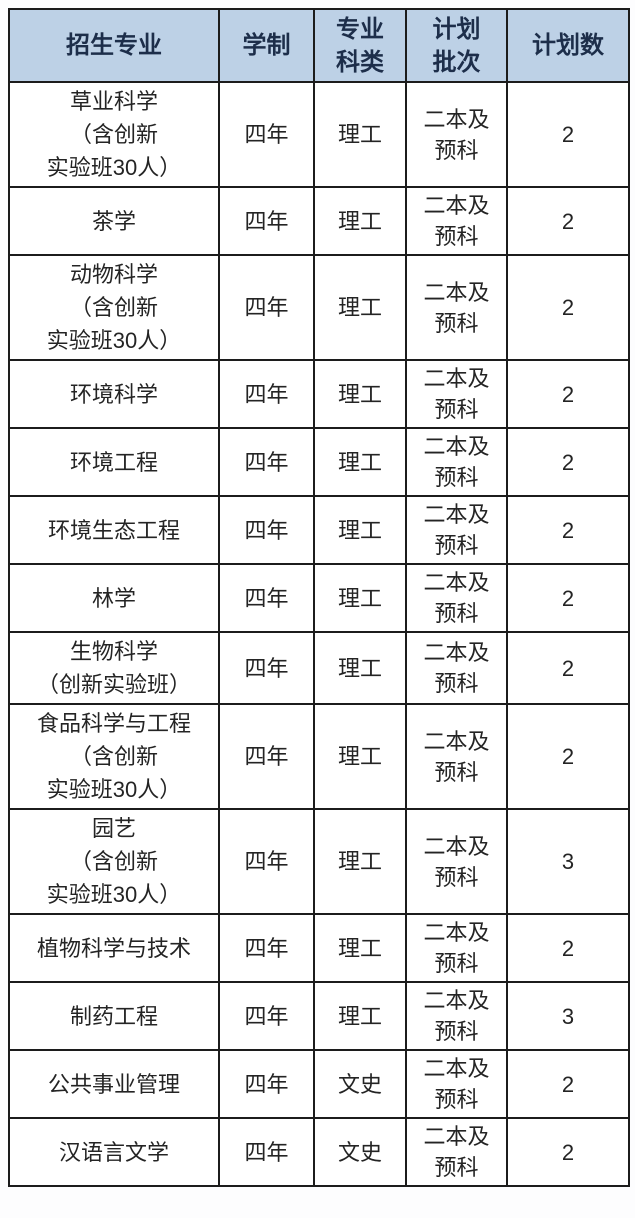  I want to click on cell-major: 园艺 （含创新 实验班30人）, so click(114, 861).